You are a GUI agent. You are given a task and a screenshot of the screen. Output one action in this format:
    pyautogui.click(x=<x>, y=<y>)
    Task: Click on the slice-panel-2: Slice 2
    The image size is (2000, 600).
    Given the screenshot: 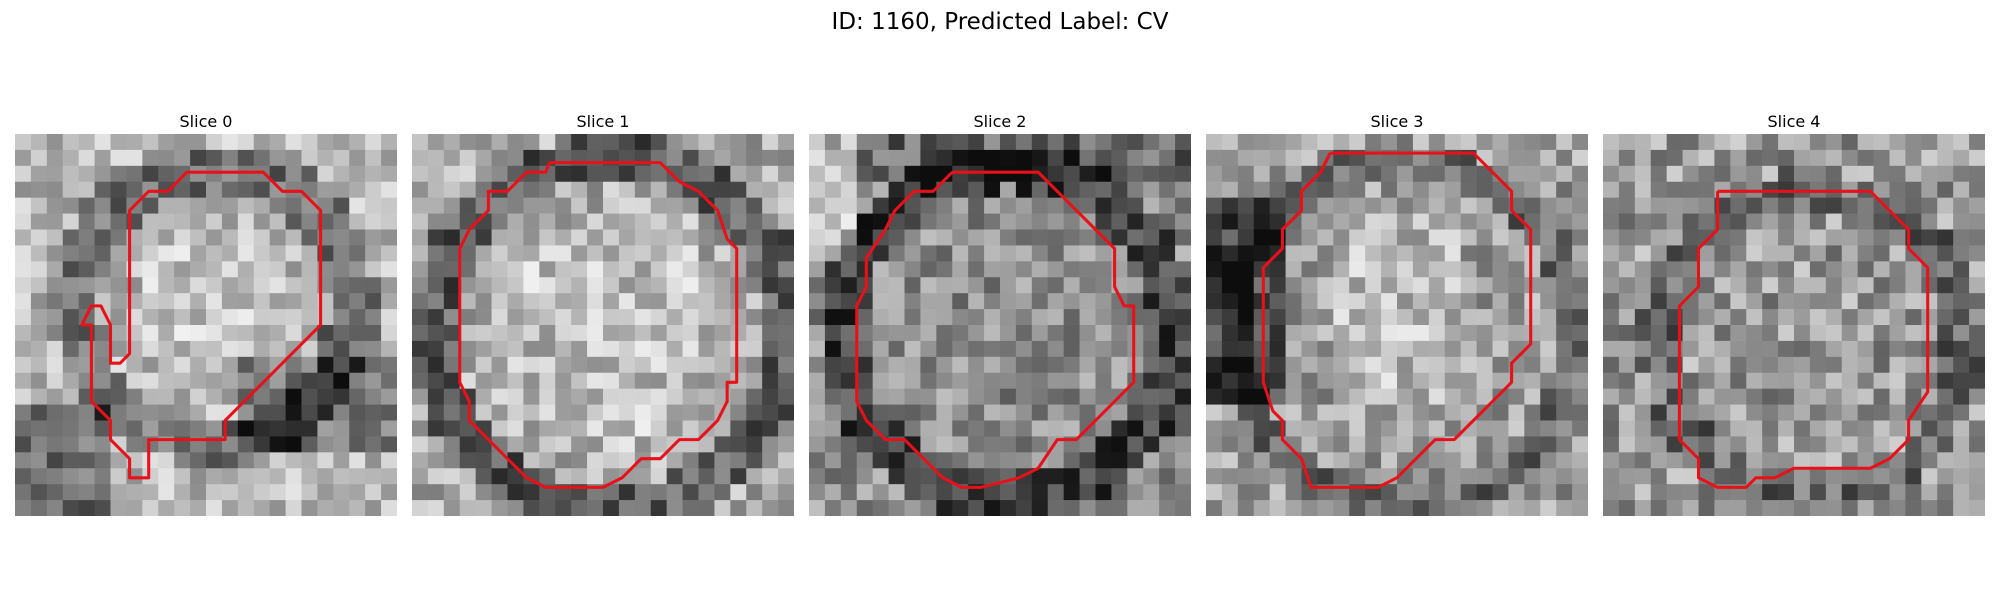 What is the action you would take?
    pyautogui.click(x=1000, y=313)
    